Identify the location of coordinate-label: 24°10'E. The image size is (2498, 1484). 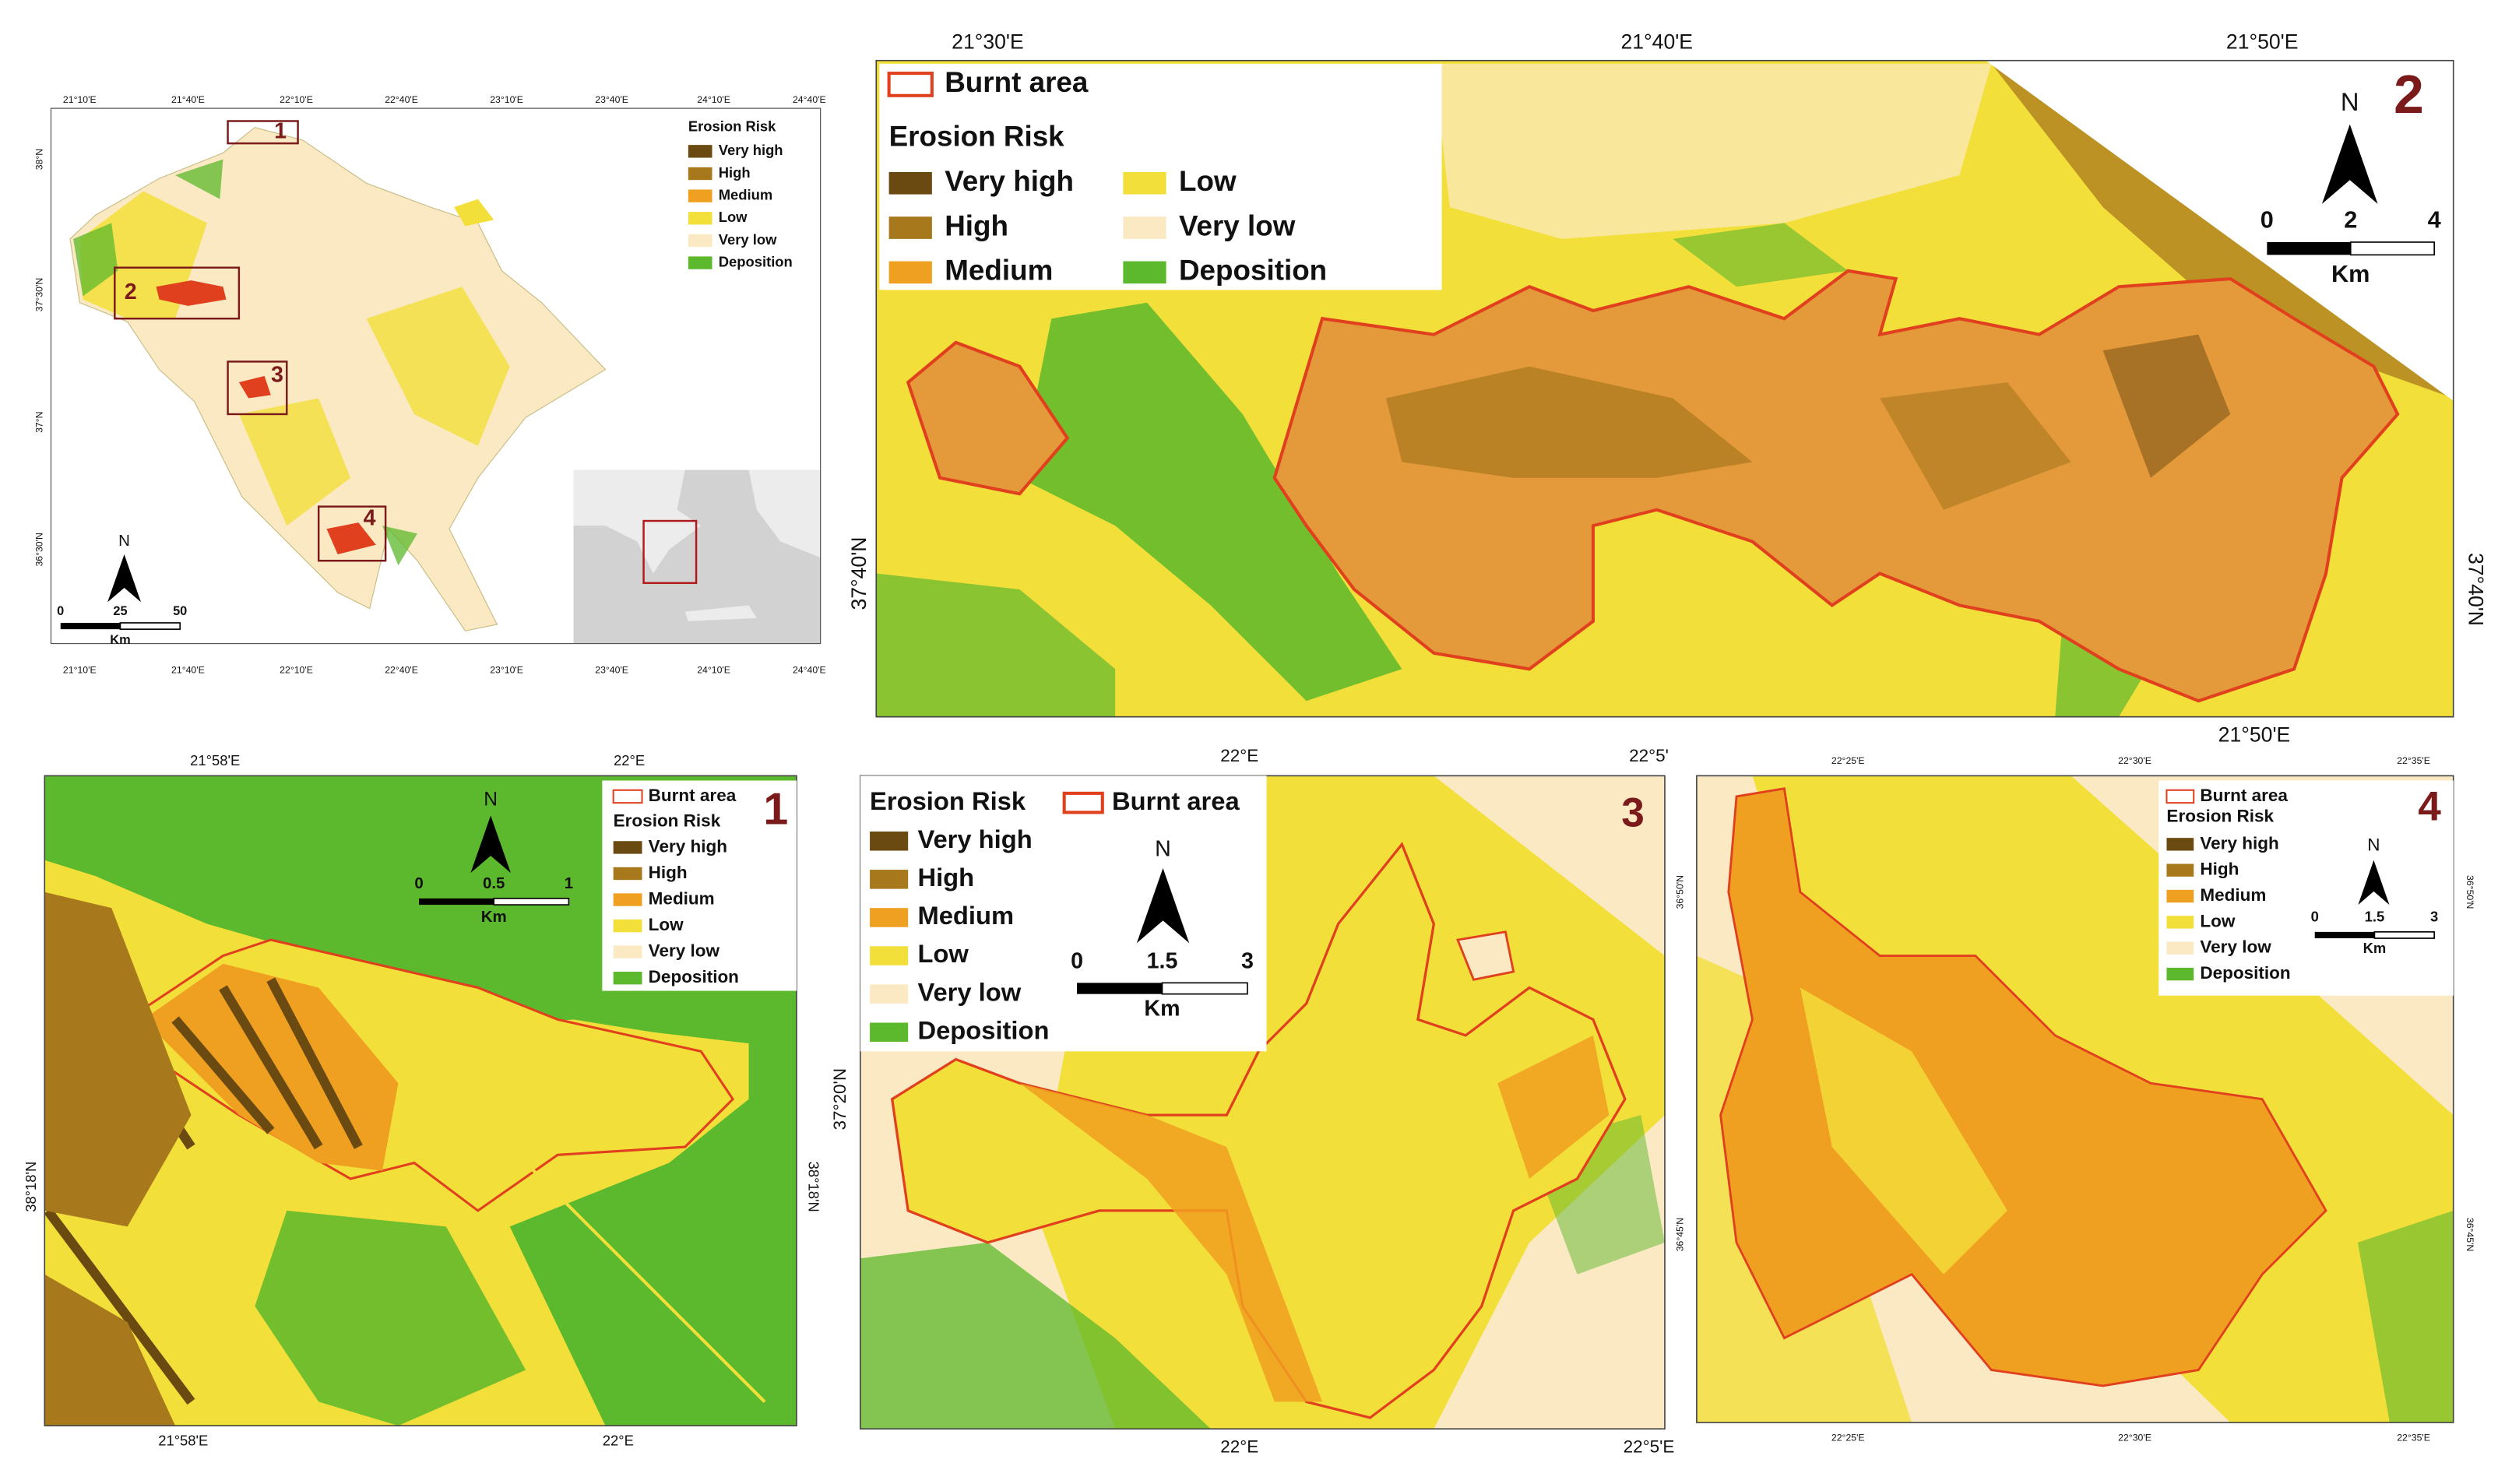
(713, 100).